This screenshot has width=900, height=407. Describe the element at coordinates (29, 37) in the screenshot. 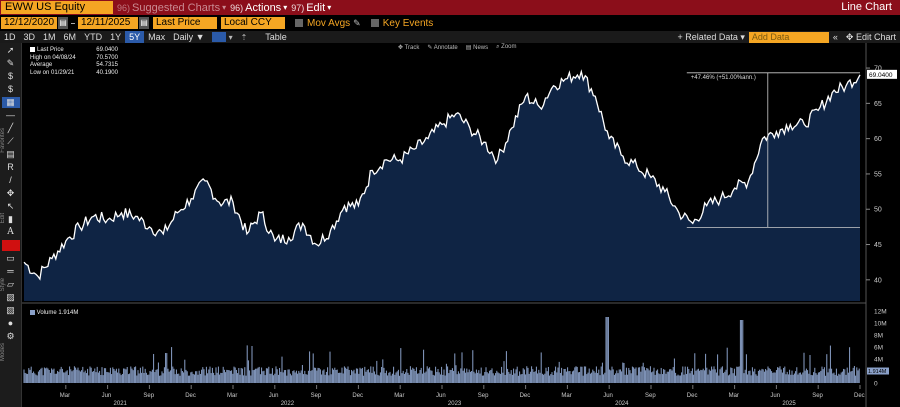

I see `period-3d: 3D` at that location.